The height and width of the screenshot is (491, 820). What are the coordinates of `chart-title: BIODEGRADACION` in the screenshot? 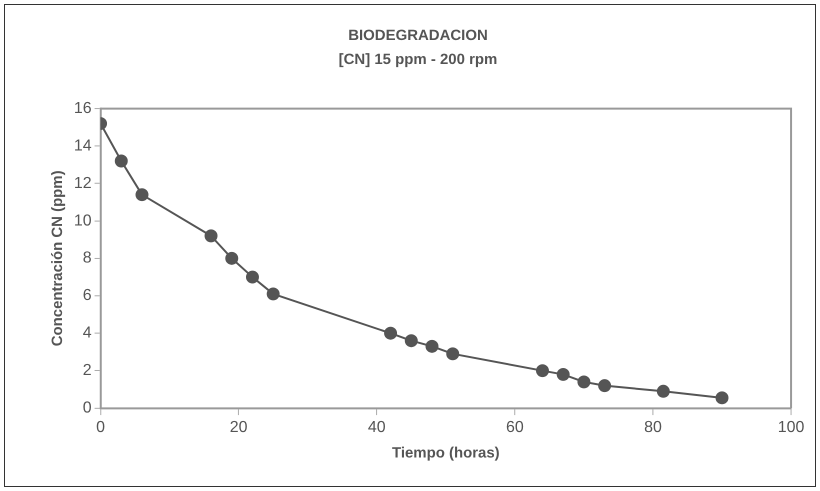 It's located at (418, 35).